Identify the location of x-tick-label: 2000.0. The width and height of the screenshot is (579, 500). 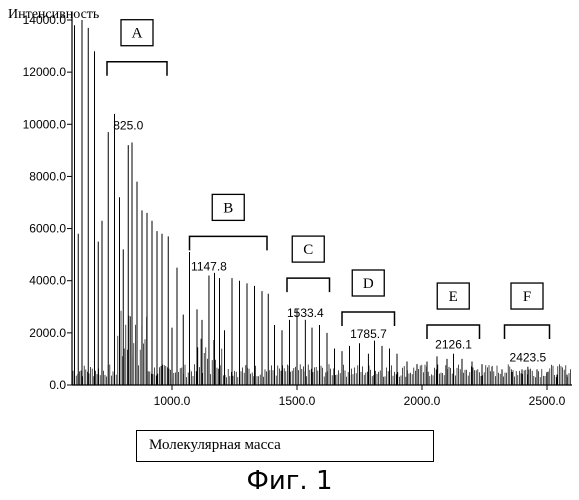
(422, 401).